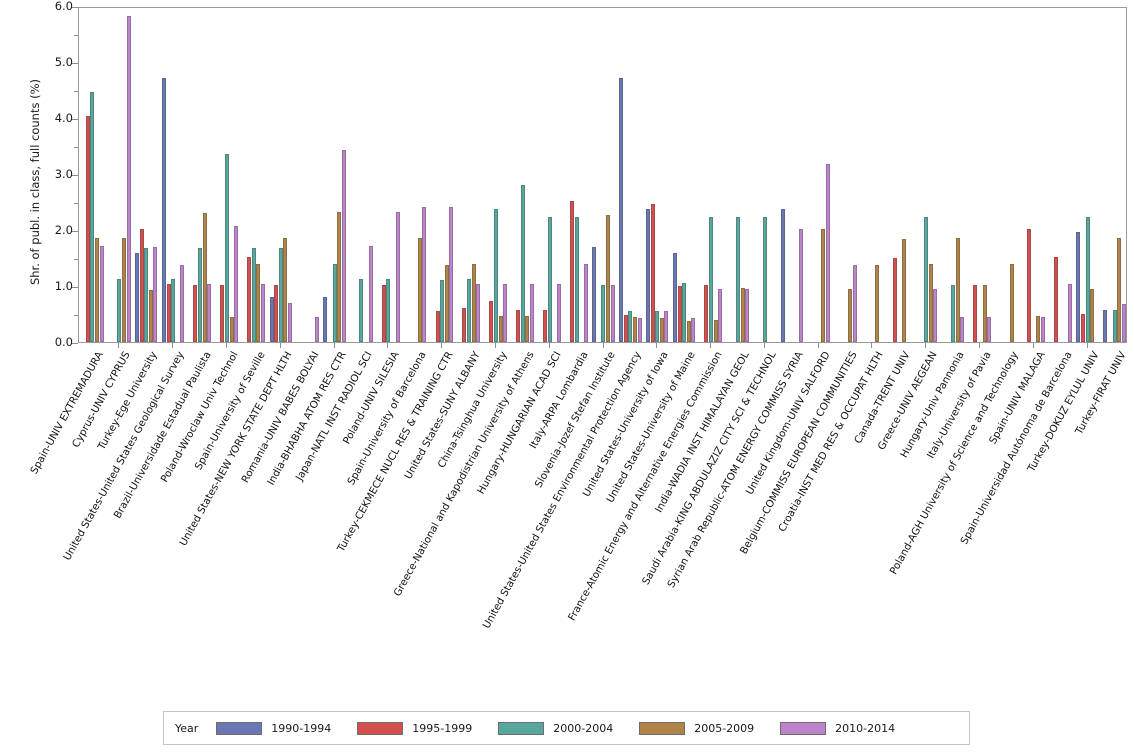 The height and width of the screenshot is (756, 1134). I want to click on legend-item: 2010-2014, so click(837, 728).